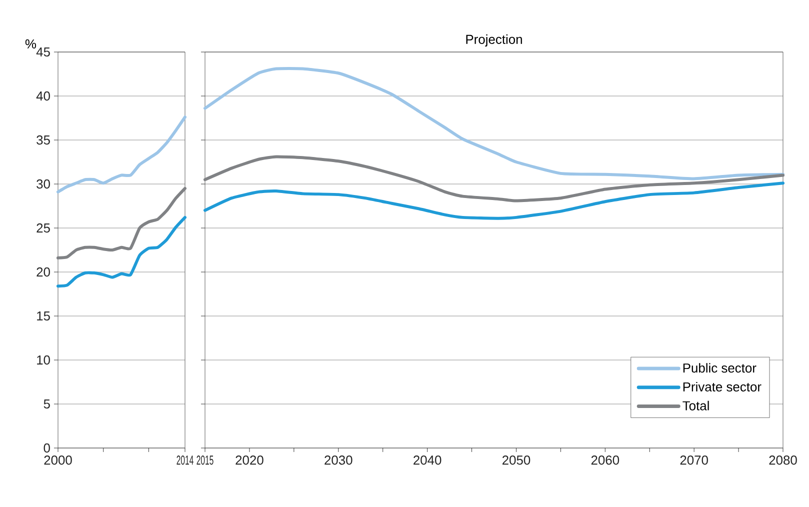  I want to click on x-tick-label: 2015, so click(205, 460).